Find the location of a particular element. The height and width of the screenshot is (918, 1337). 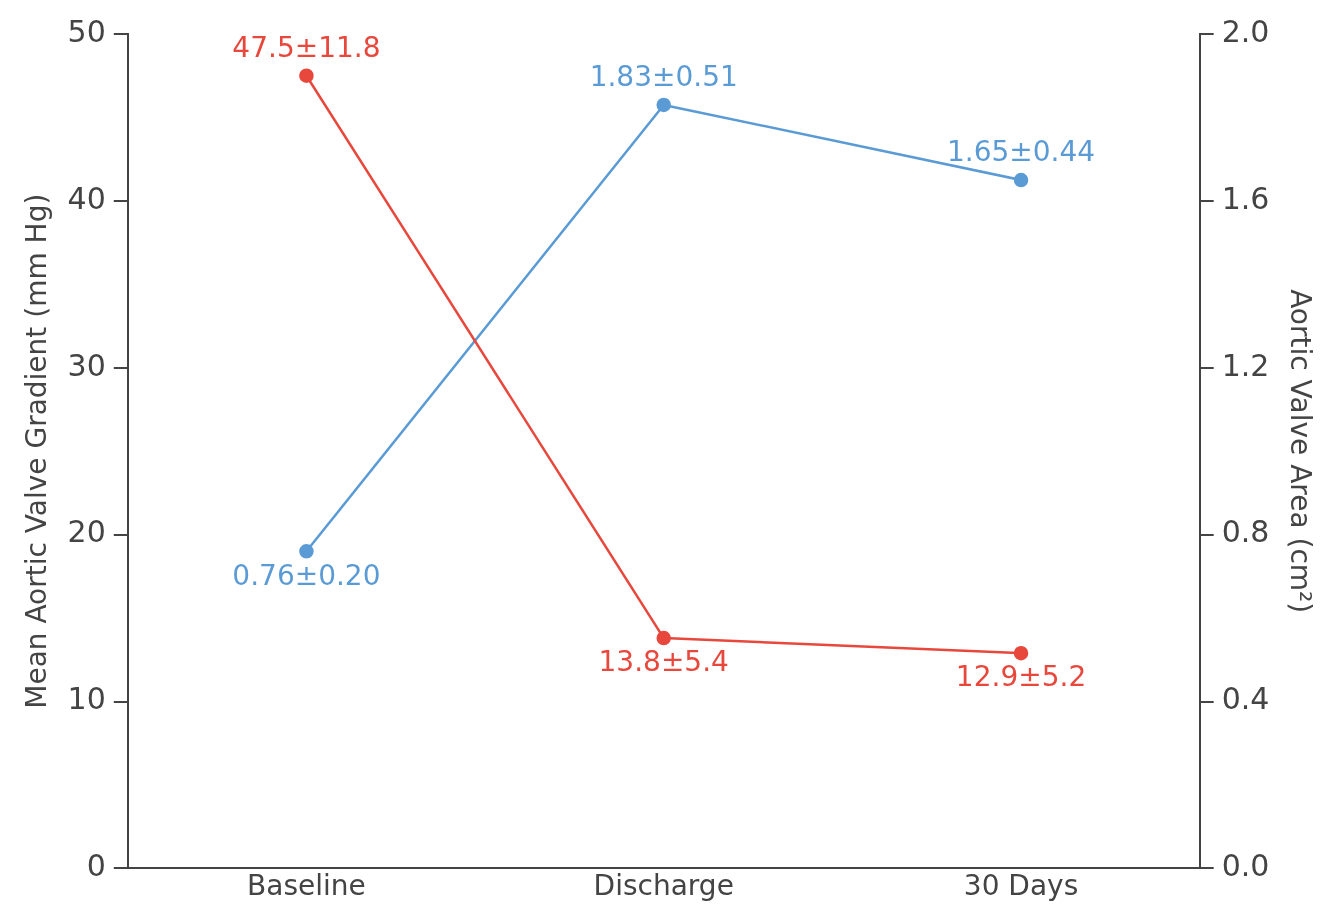

data-label: 0.76±0.20 is located at coordinates (306, 575).